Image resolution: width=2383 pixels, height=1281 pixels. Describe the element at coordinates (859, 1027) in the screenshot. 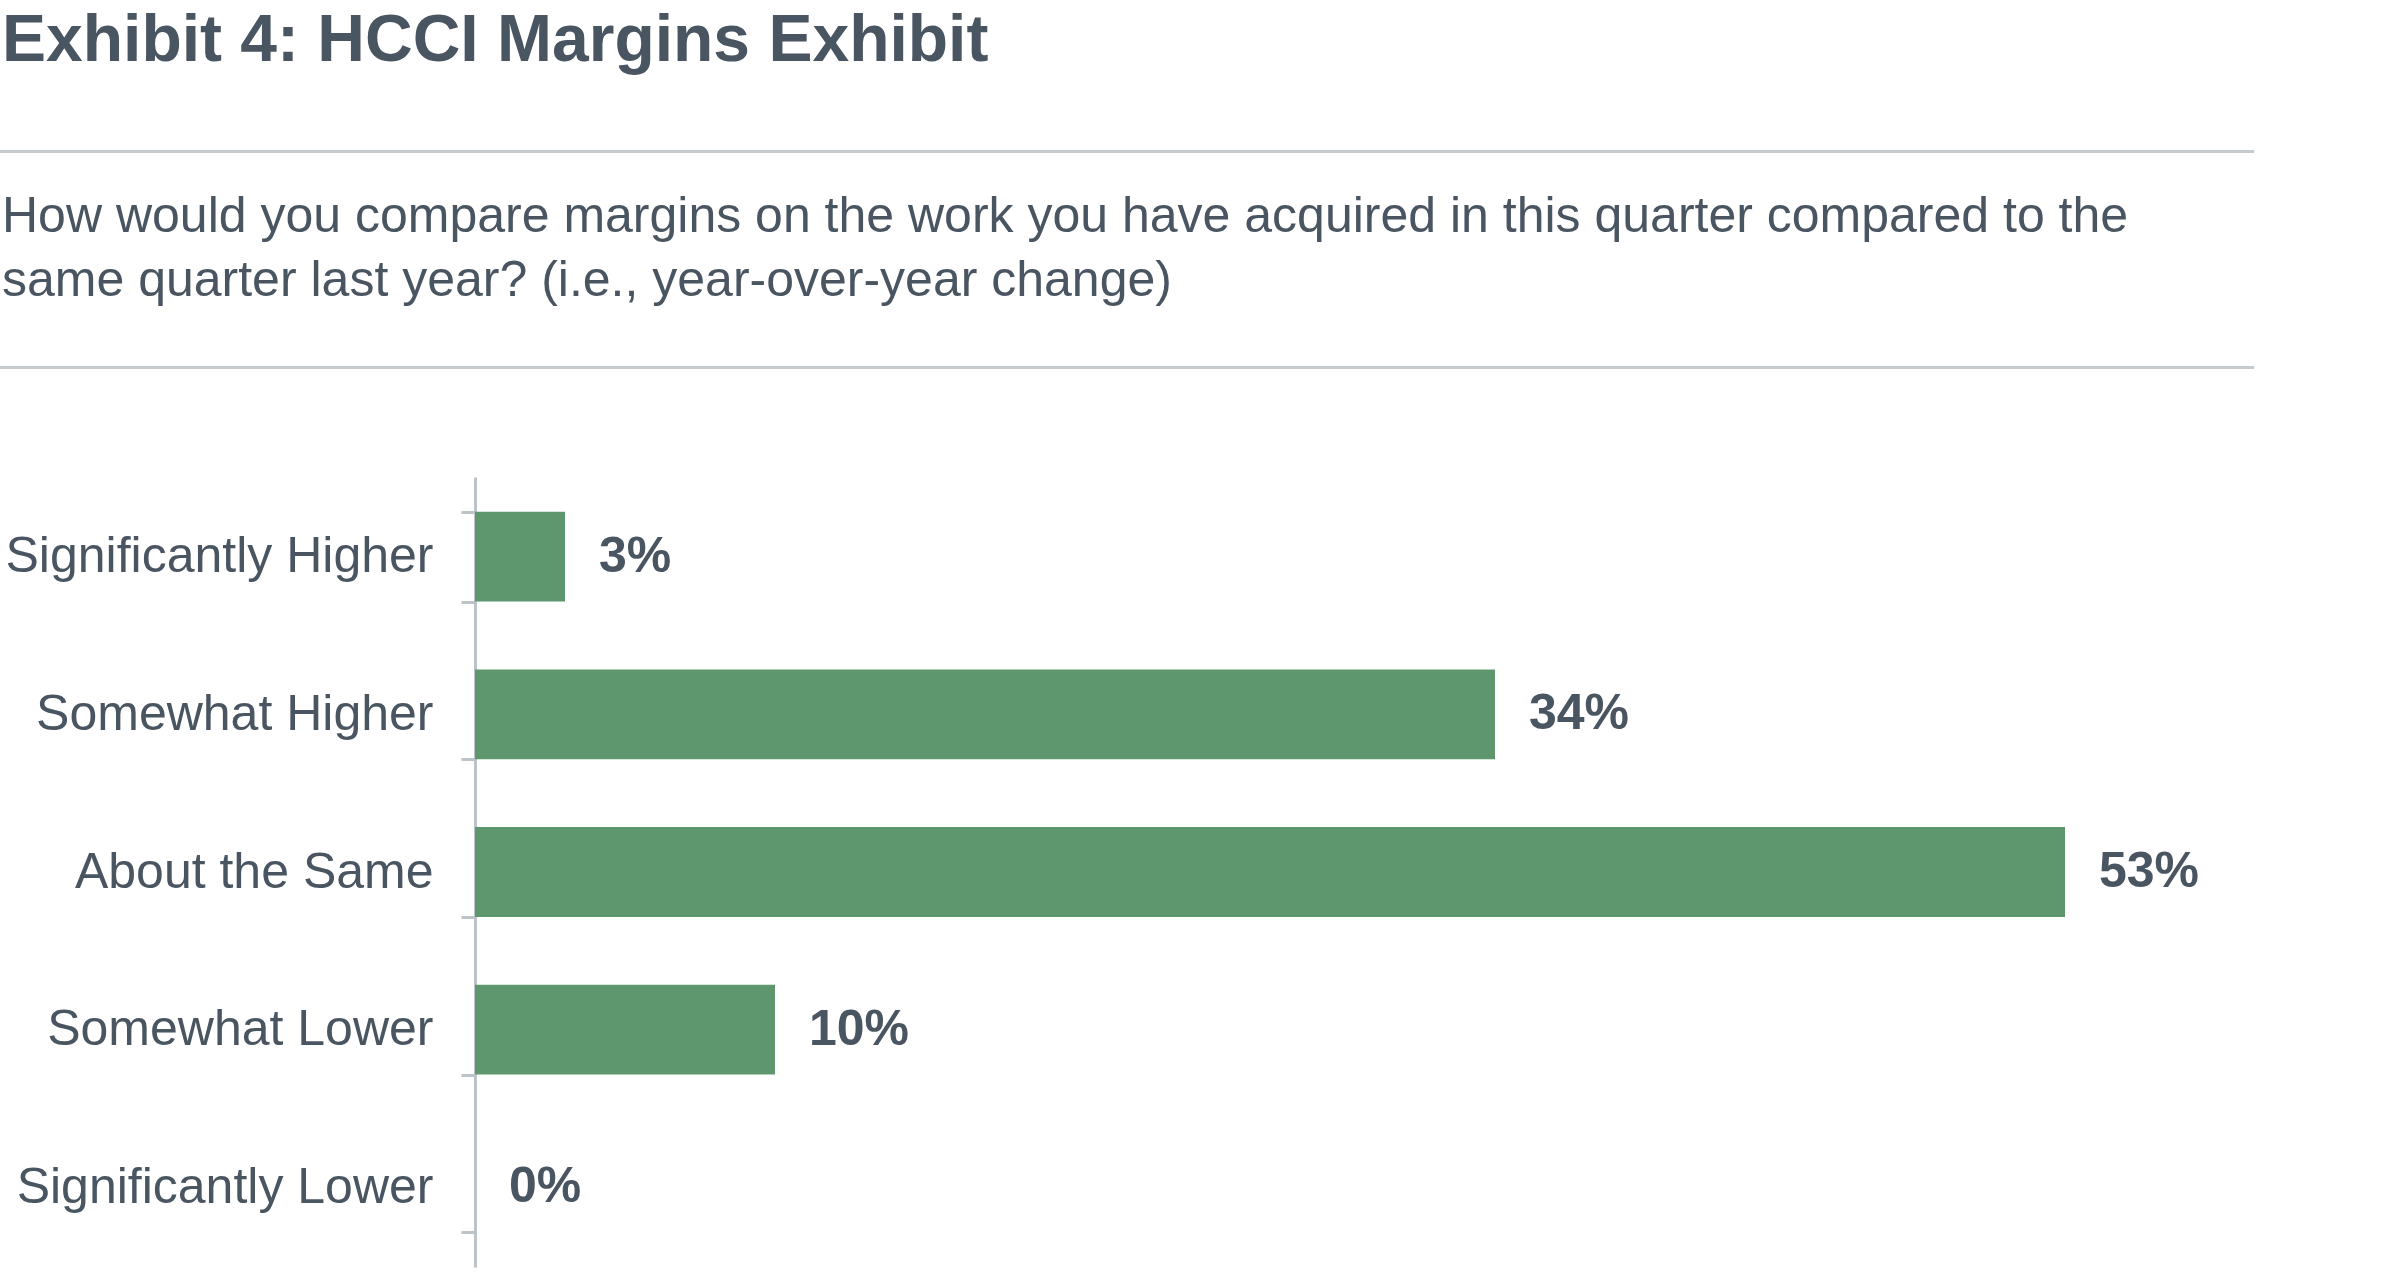

I see `data-label: 10%` at that location.